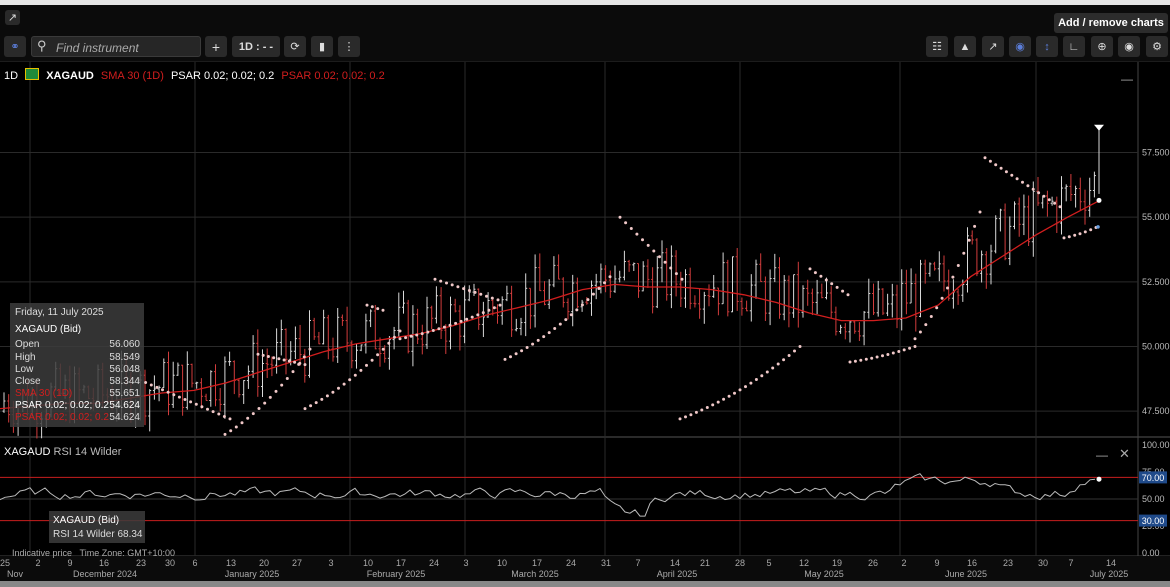 The width and height of the screenshot is (1170, 587). What do you see at coordinates (1020, 46) in the screenshot?
I see `eye-icon: ◉` at bounding box center [1020, 46].